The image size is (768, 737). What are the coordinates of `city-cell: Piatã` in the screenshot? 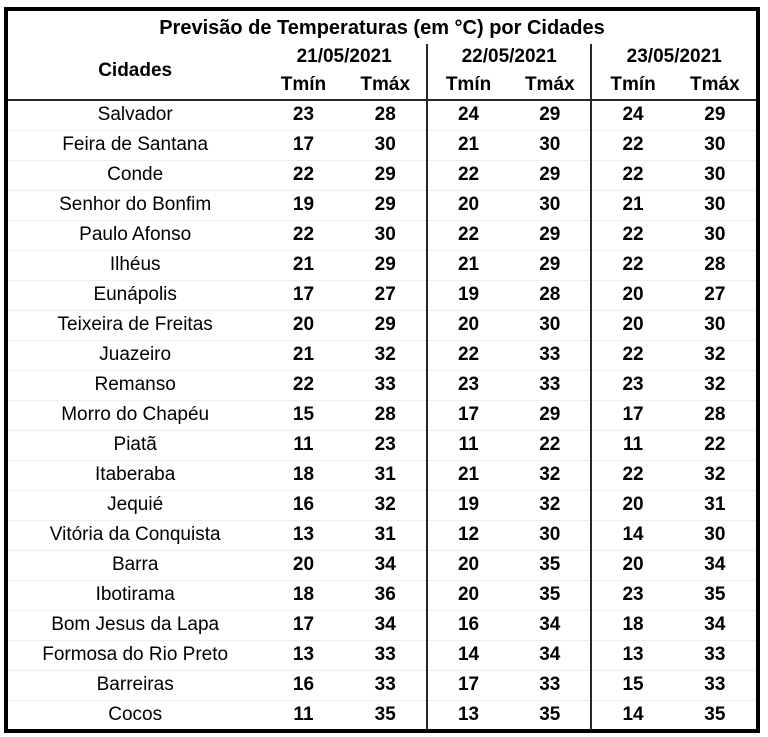 It's located at (135, 445).